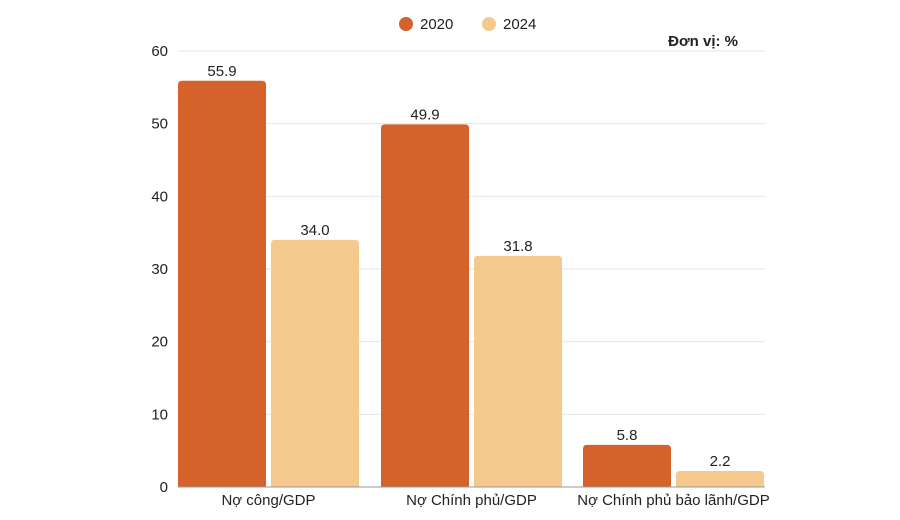 The image size is (900, 520). Describe the element at coordinates (489, 24) in the screenshot. I see `legend-swatch-2024` at that location.